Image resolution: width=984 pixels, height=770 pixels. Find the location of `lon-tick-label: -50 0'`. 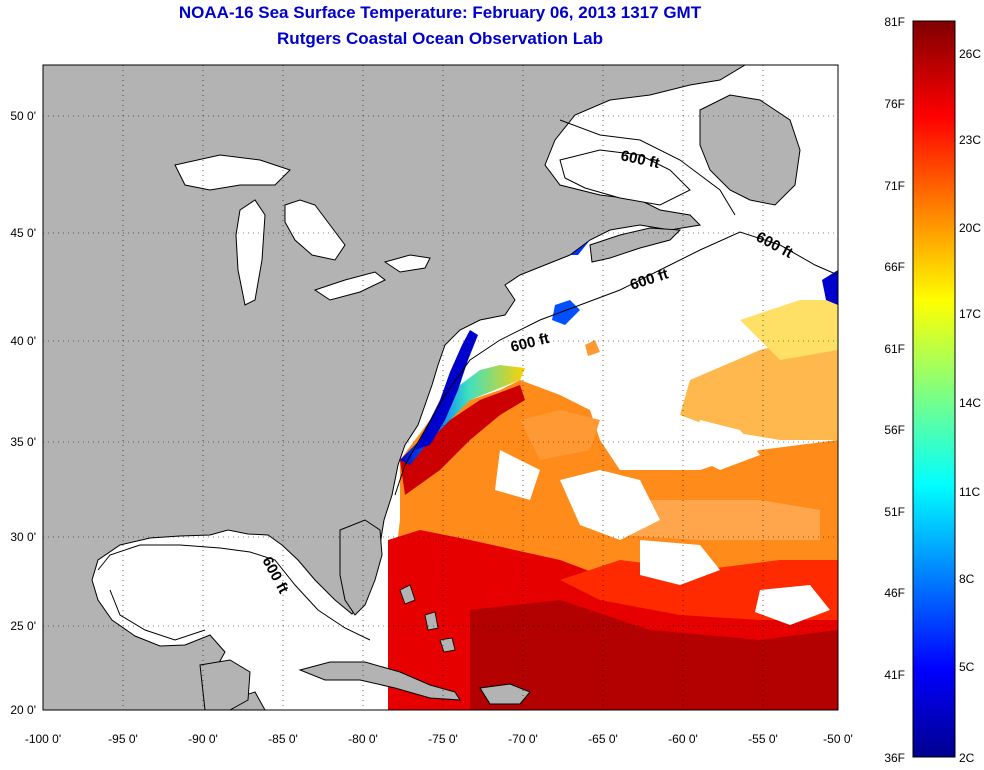

lon-tick-label: -50 0' is located at coordinates (838, 739).